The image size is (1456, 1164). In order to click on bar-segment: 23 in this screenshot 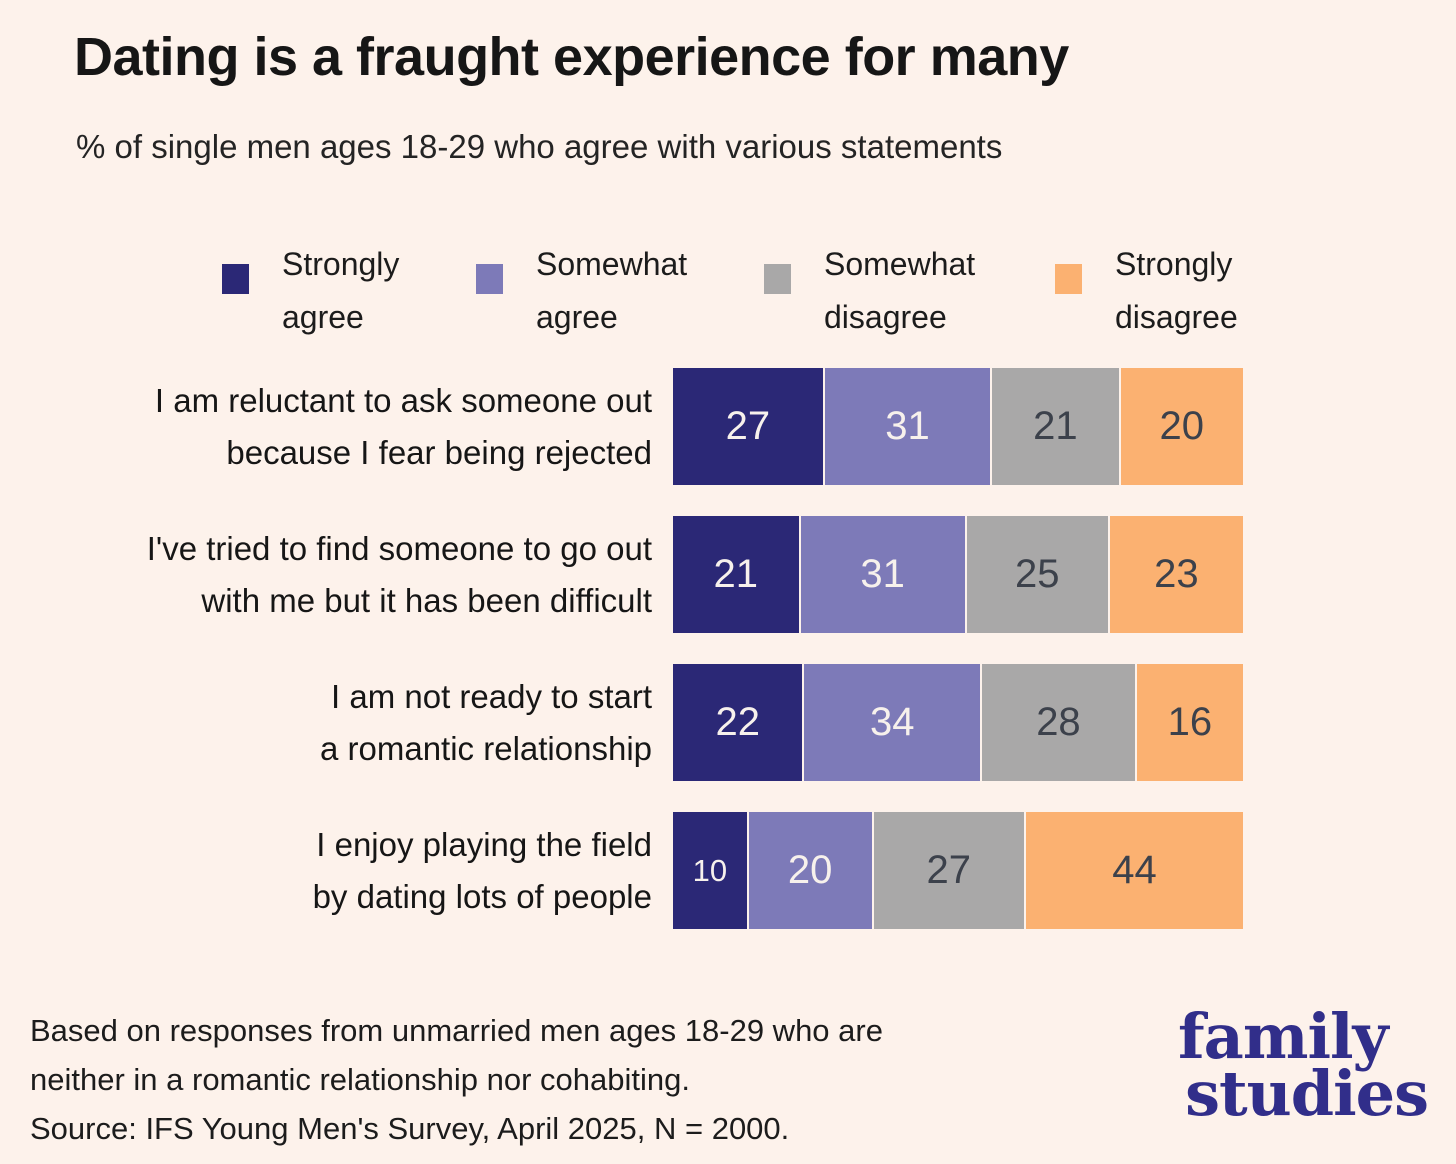, I will do `click(1176, 574)`.